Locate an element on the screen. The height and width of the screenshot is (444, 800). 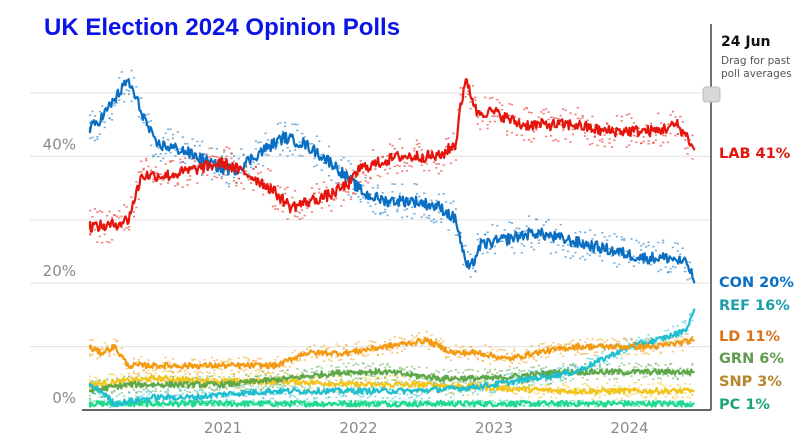
date-cursor-handle is located at coordinates (711, 94).